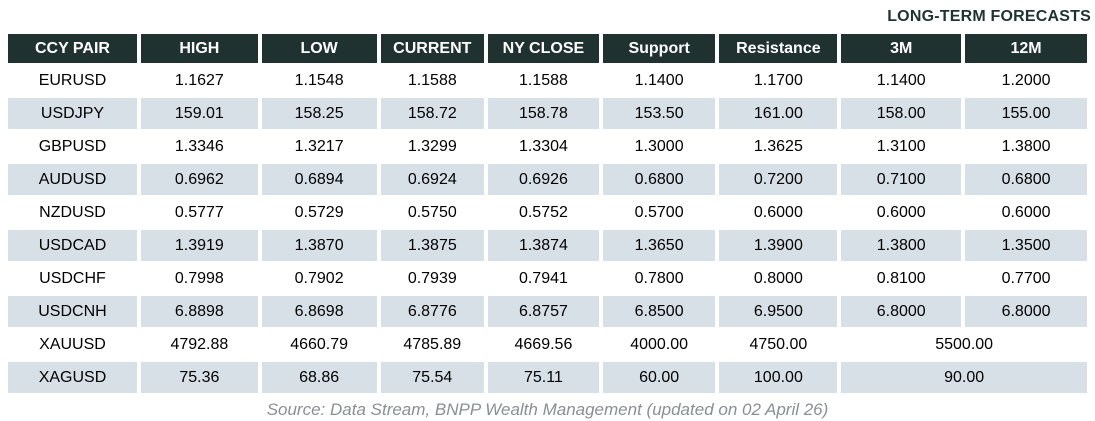 This screenshot has height=421, width=1095. Describe the element at coordinates (901, 146) in the screenshot. I see `cell-m3: 1.3100` at that location.